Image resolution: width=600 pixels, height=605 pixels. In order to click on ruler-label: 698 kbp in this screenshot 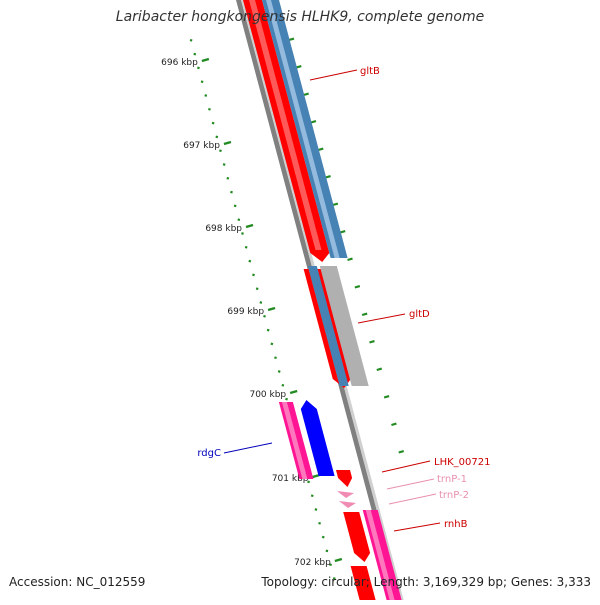, I will do `click(223, 229)`.